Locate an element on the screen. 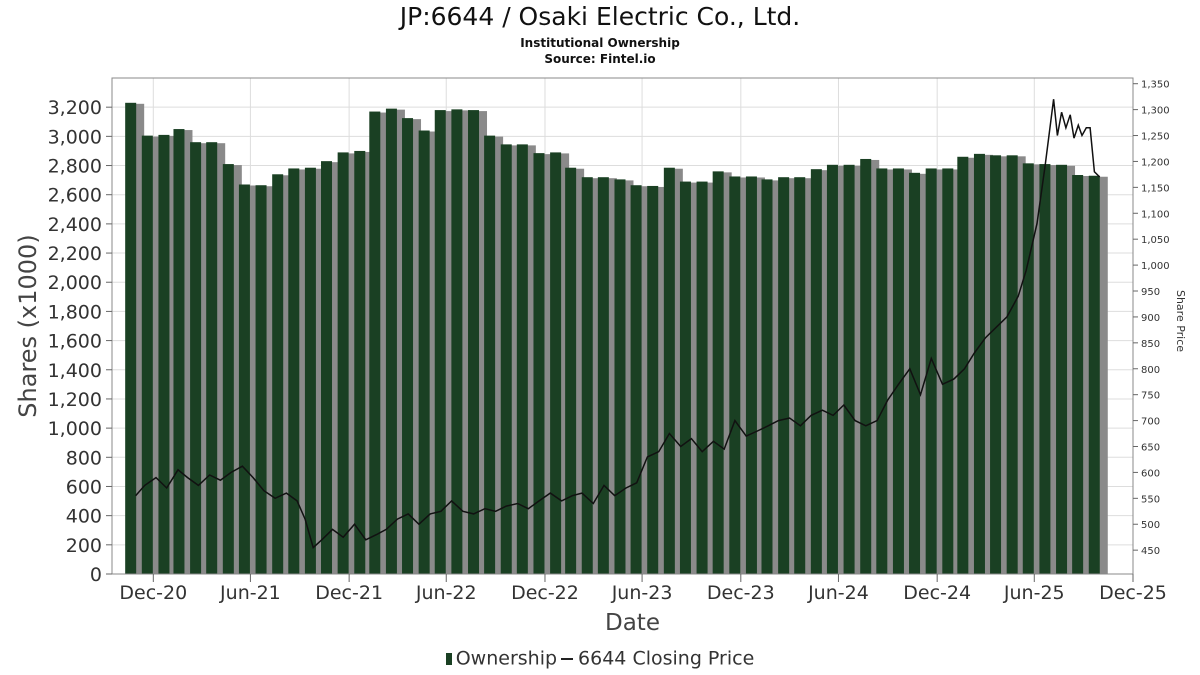  x-tick-label: Jun-21 is located at coordinates (250, 593).